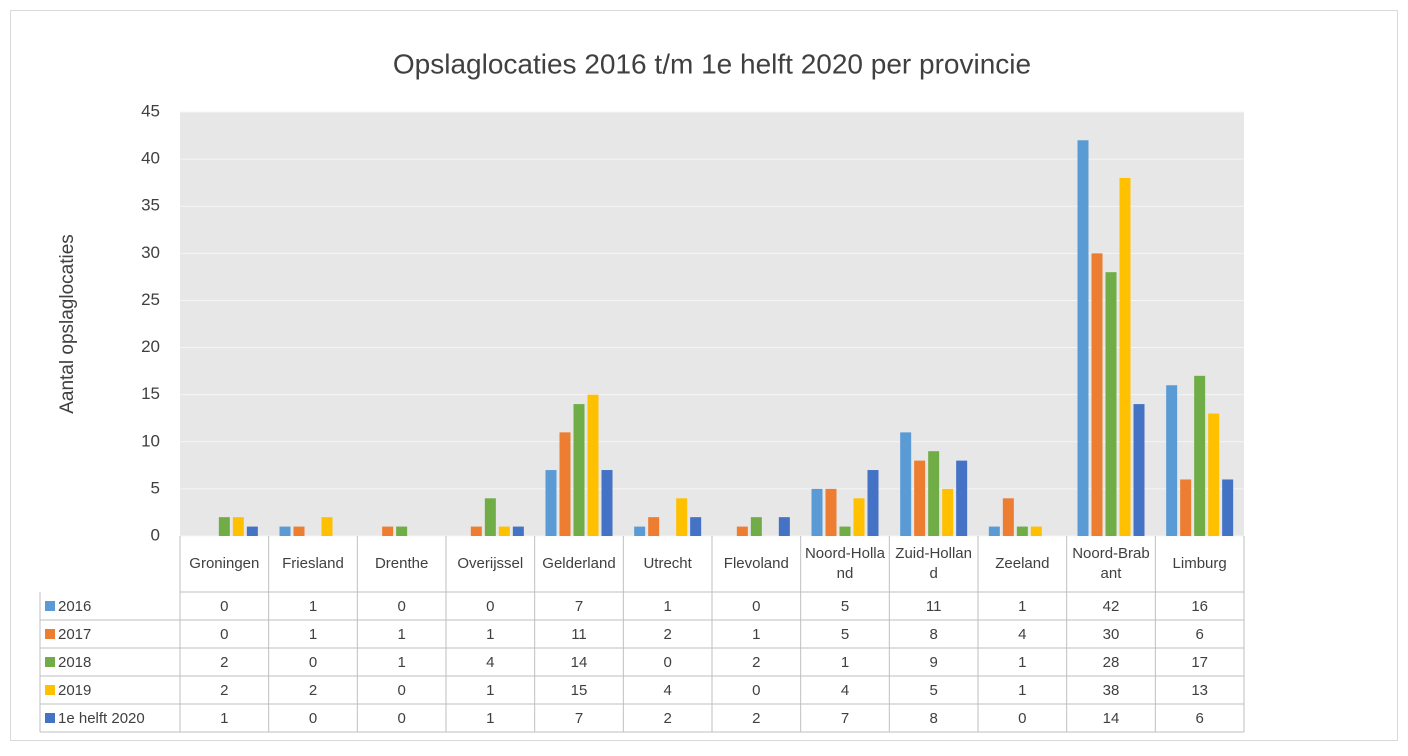 The image size is (1408, 756). I want to click on legend-label: 1e helft 2020, so click(101, 718).